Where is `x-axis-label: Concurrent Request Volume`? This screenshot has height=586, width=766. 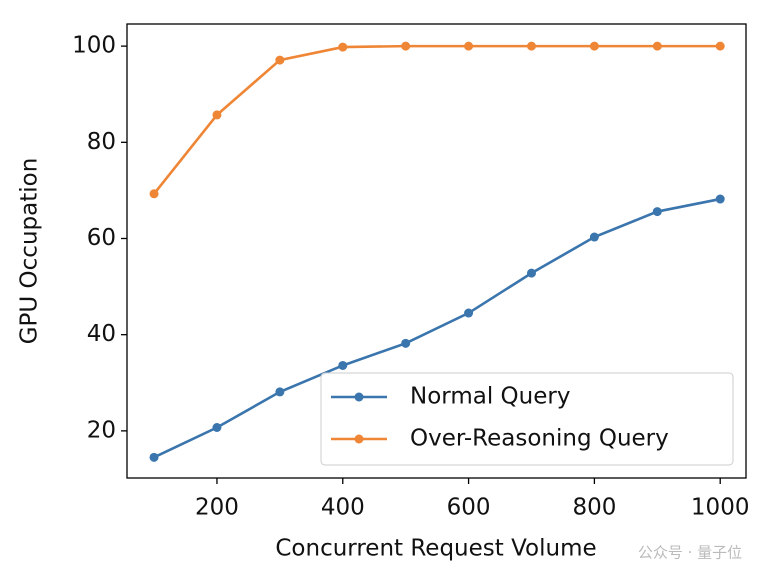 x-axis-label: Concurrent Request Volume is located at coordinates (435, 549).